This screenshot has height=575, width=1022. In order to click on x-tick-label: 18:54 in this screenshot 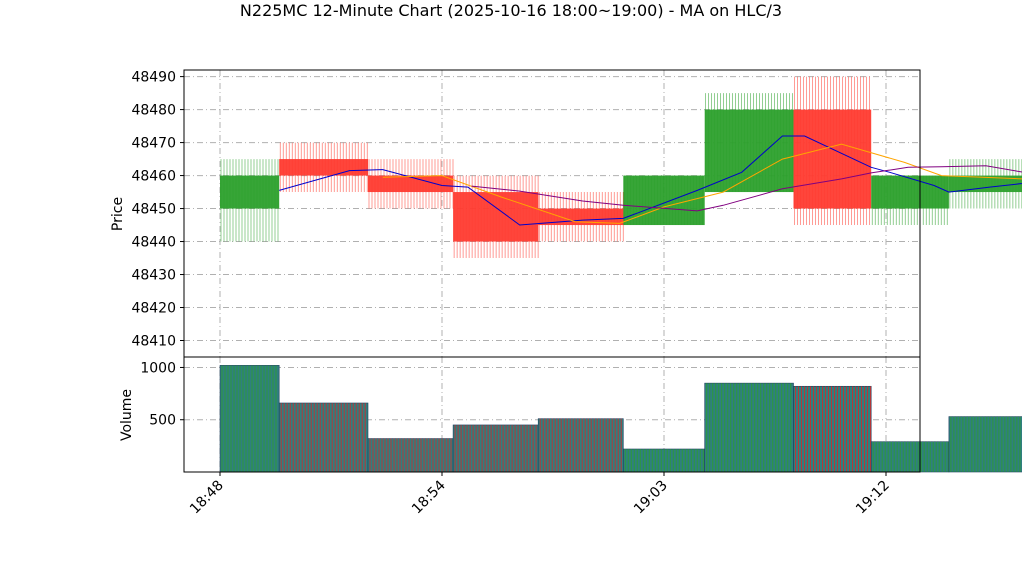, I will do `click(429, 497)`.